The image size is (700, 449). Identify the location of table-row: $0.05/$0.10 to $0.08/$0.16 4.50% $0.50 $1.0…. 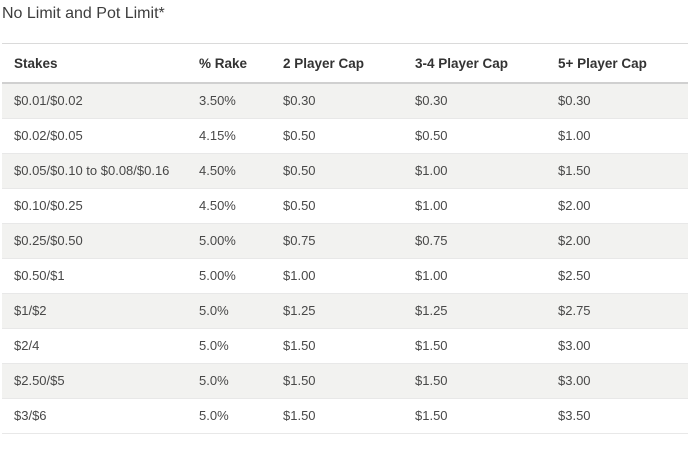
(345, 171).